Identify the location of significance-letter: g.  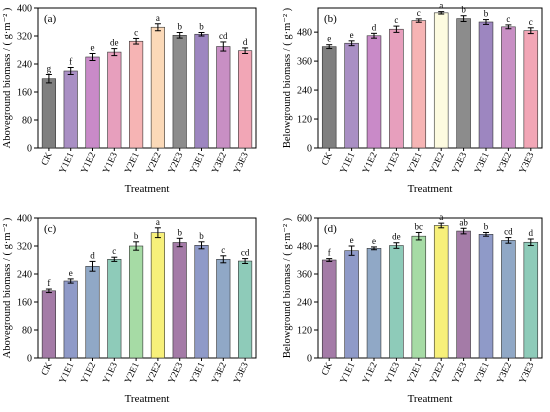
(49, 69).